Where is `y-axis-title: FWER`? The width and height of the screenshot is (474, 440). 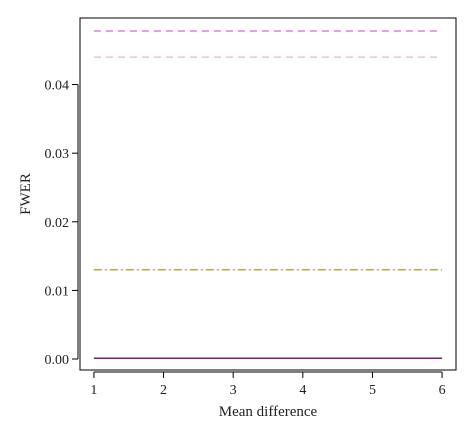 y-axis-title: FWER is located at coordinates (26, 194).